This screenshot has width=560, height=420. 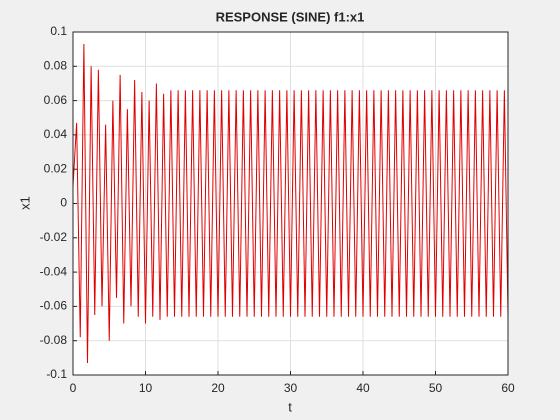 What do you see at coordinates (56, 374) in the screenshot?
I see `y-tick-label: -0.1` at bounding box center [56, 374].